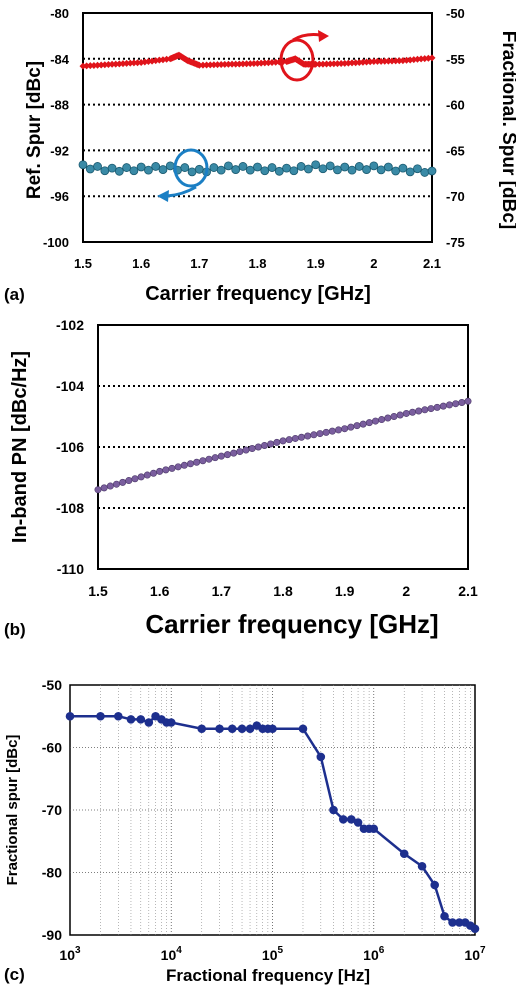  Describe the element at coordinates (475, 954) in the screenshot. I see `xtick-label-c: 10⁷` at that location.